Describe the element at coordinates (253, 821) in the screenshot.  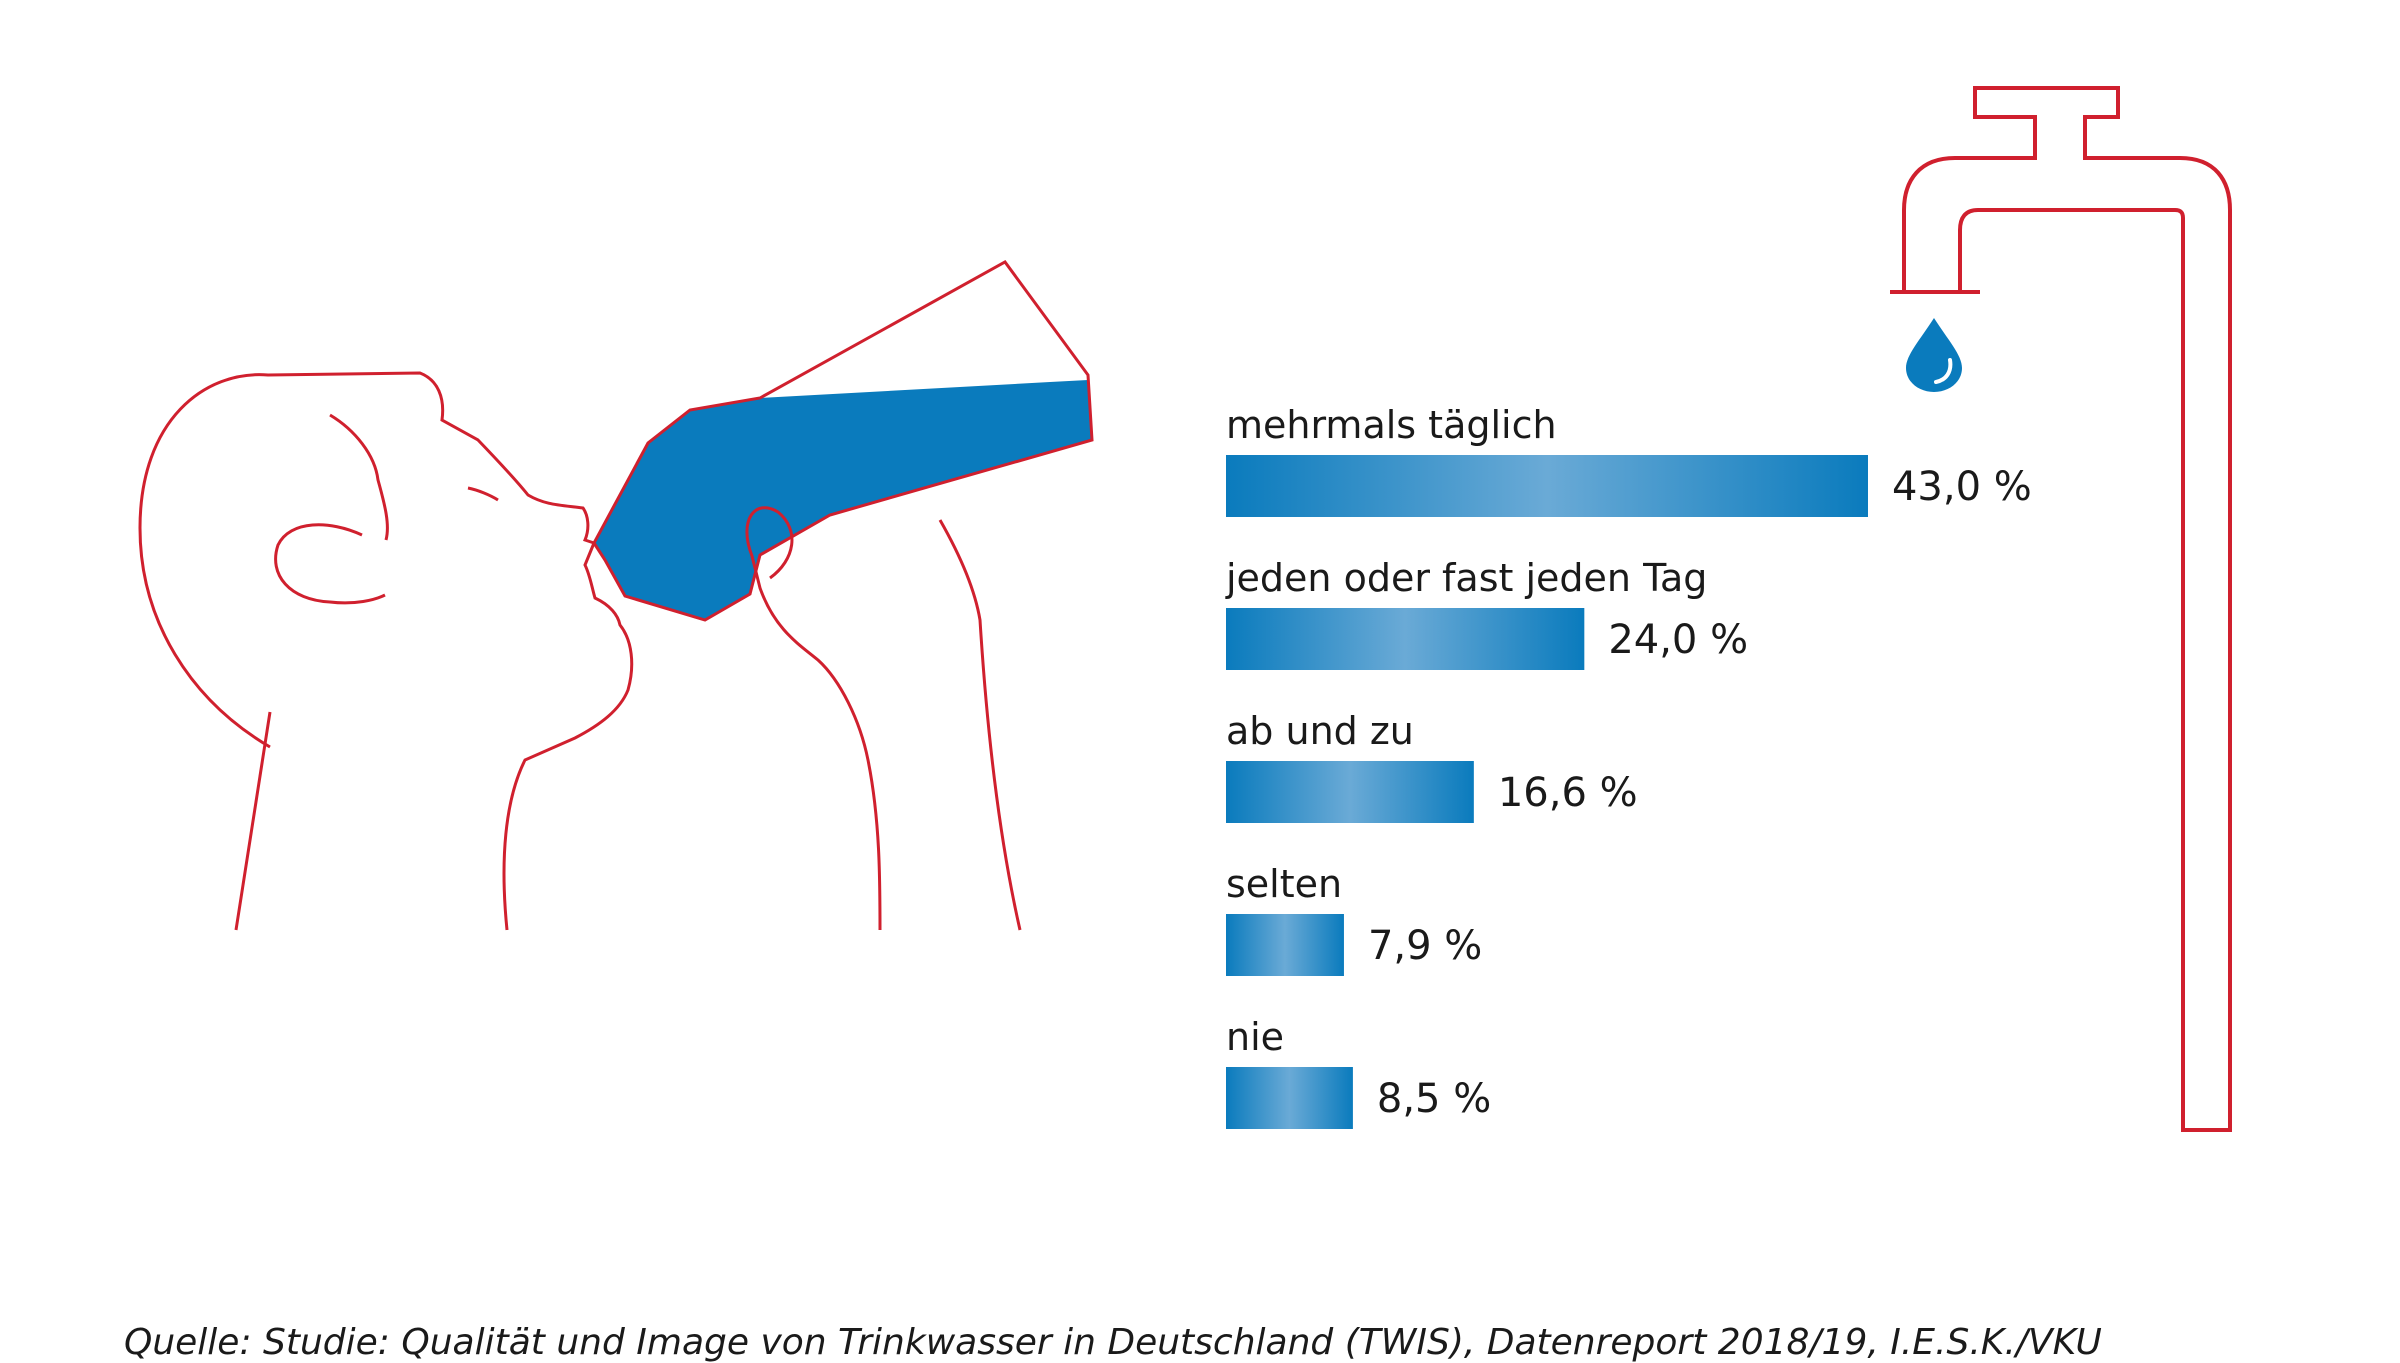
I see `neck-back-outline` at that location.